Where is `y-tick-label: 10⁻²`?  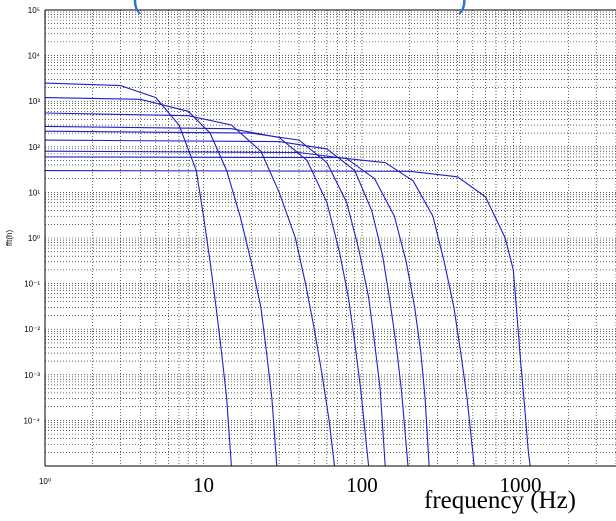 y-tick-label: 10⁻² is located at coordinates (32, 329).